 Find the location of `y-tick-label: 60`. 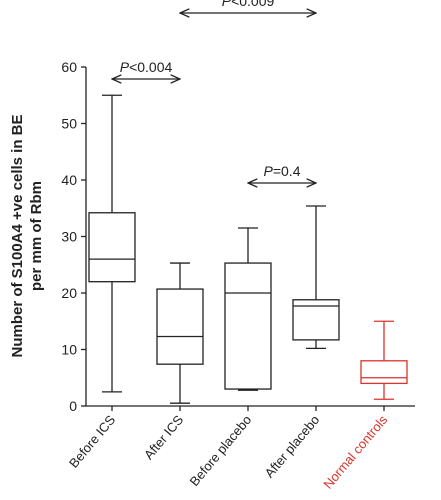

y-tick-label: 60 is located at coordinates (69, 67).